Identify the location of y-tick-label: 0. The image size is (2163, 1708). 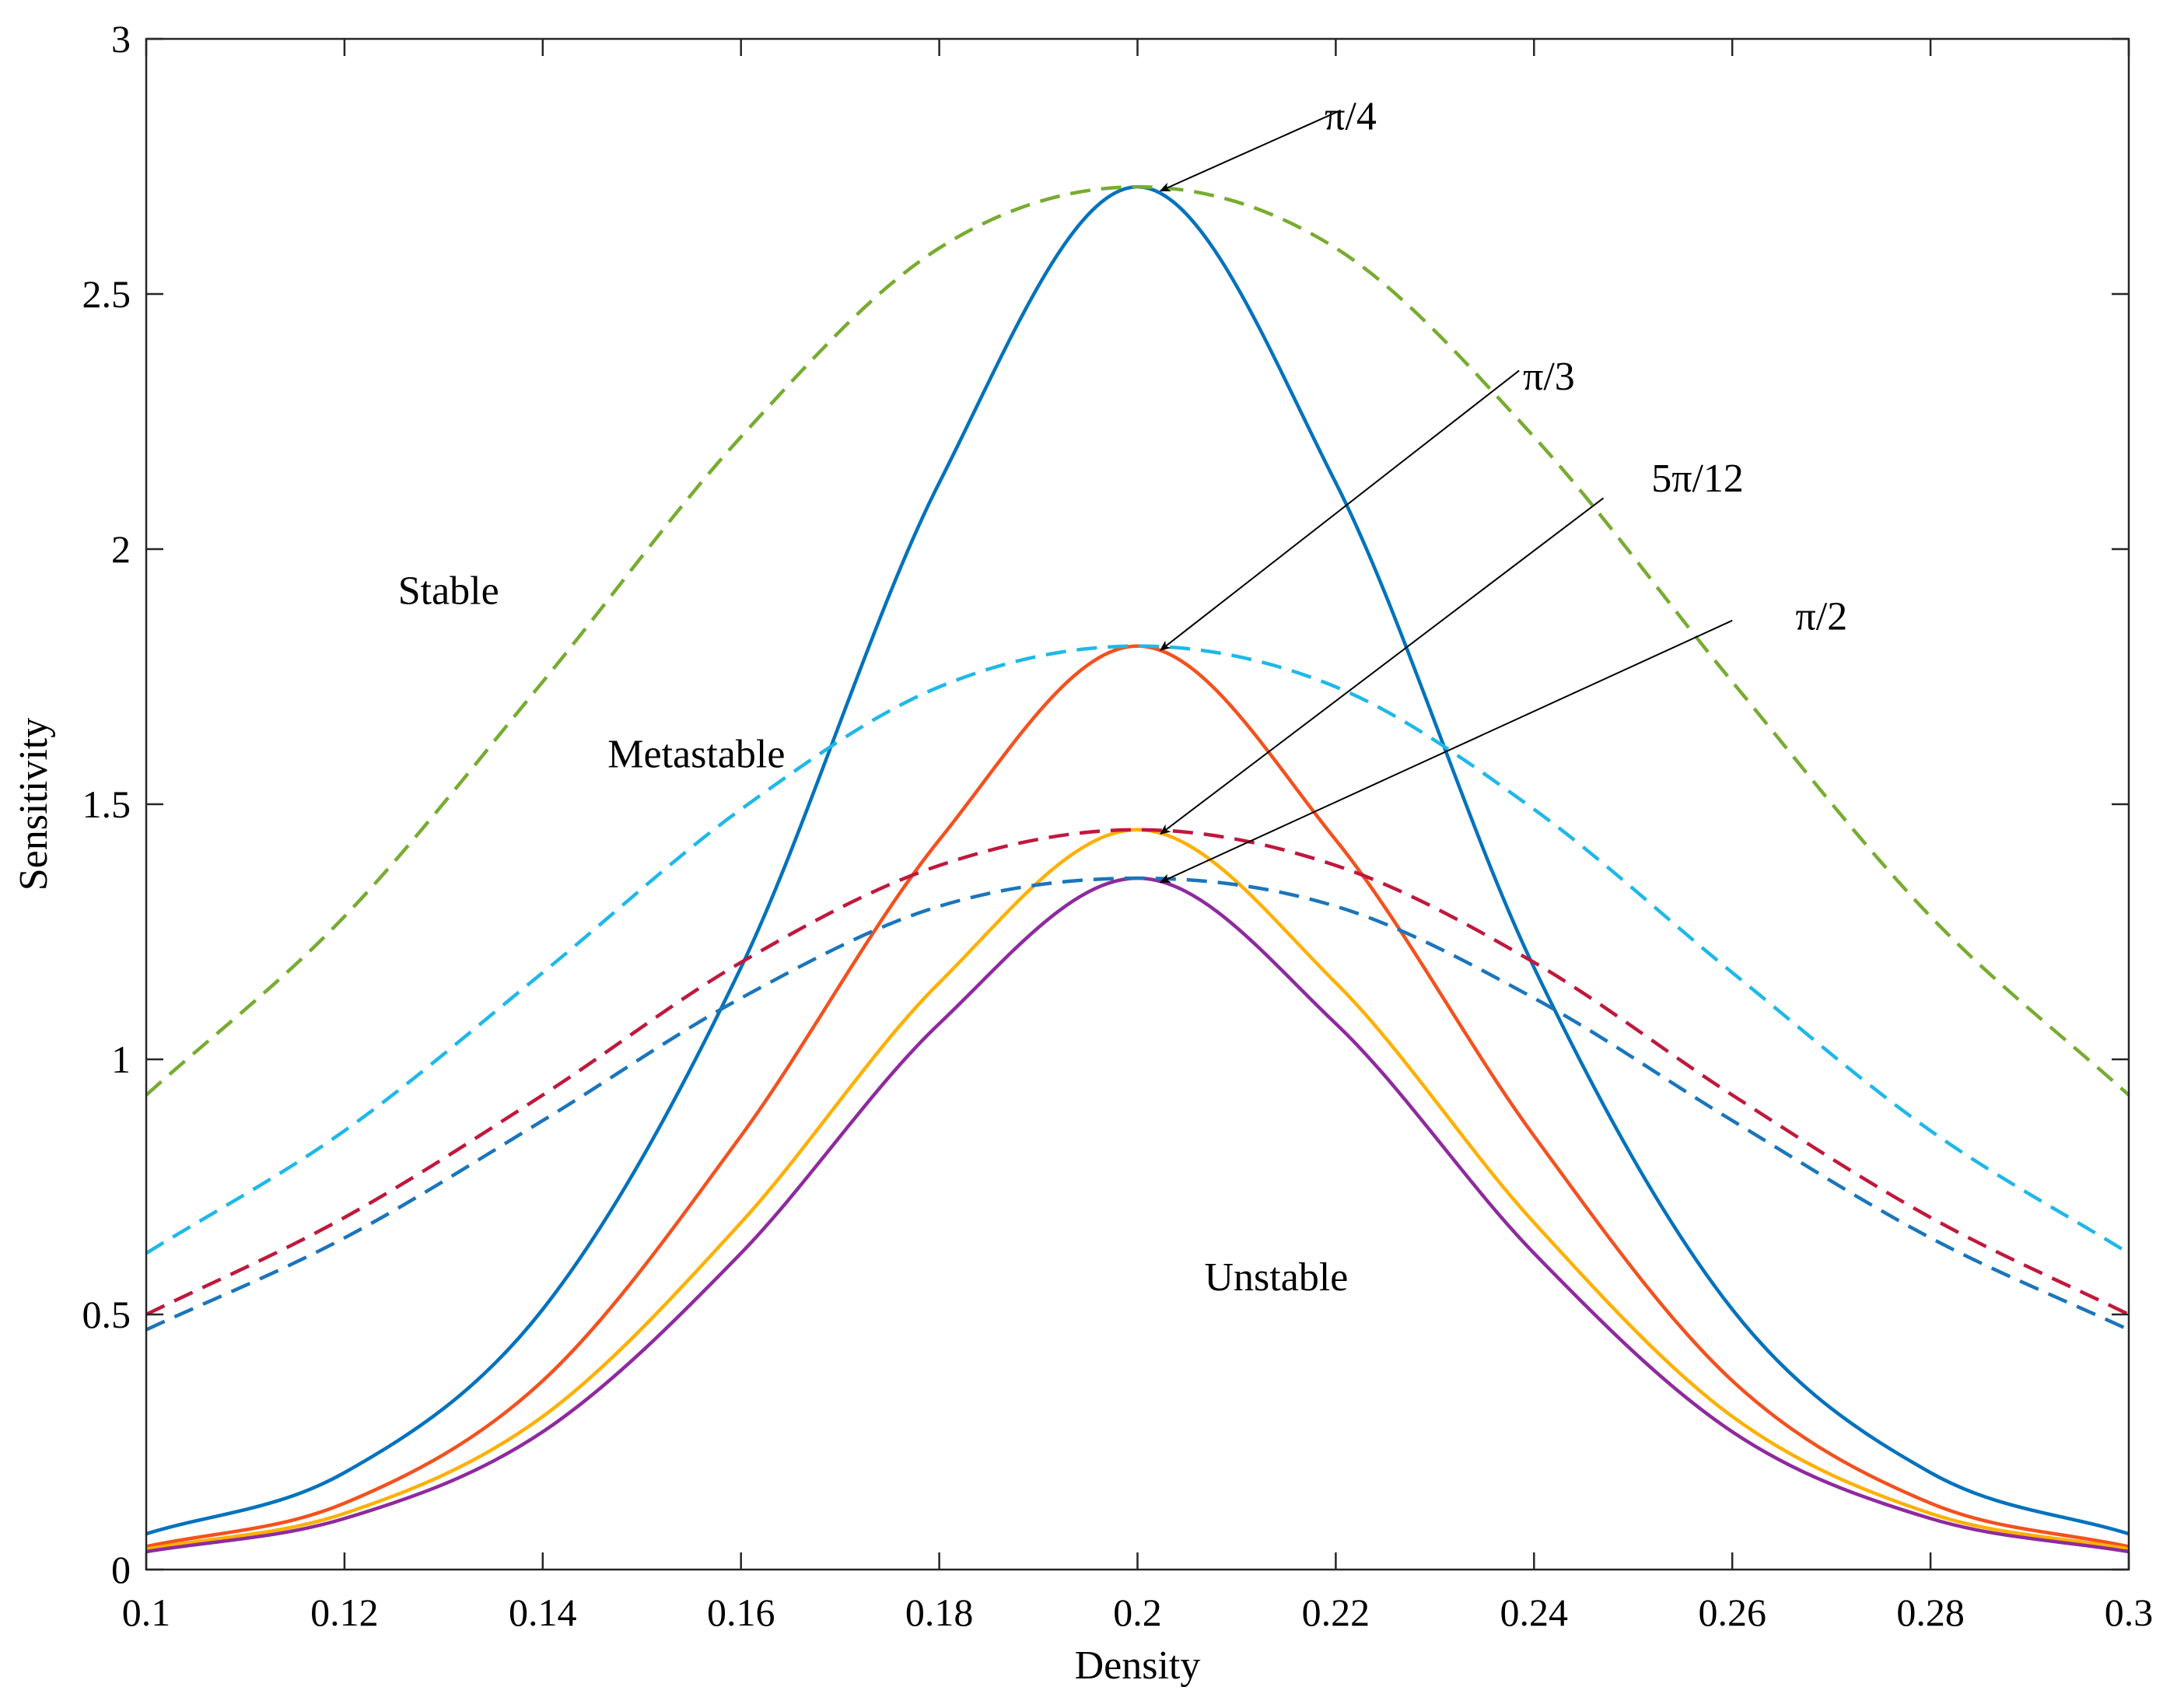
(121, 1570).